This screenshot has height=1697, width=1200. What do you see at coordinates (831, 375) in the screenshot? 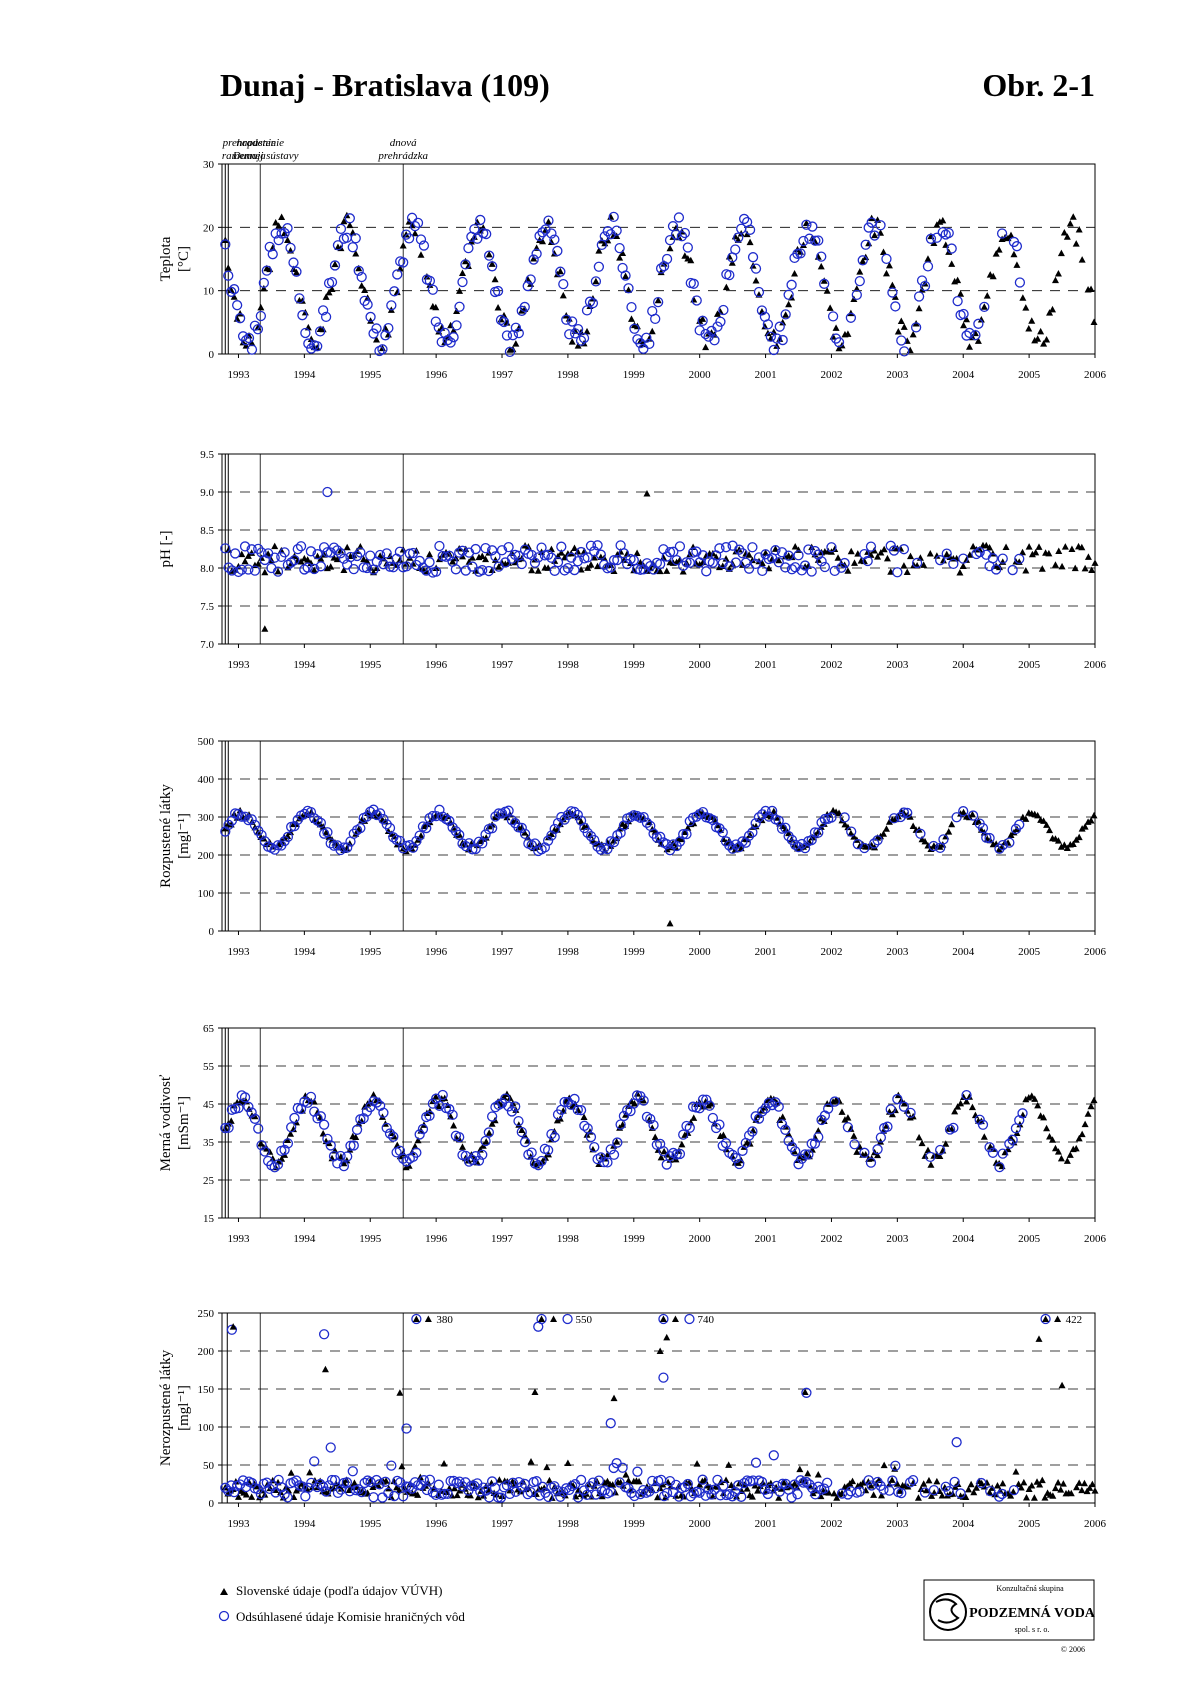
I see `x-tick-label: 2002` at bounding box center [831, 375].